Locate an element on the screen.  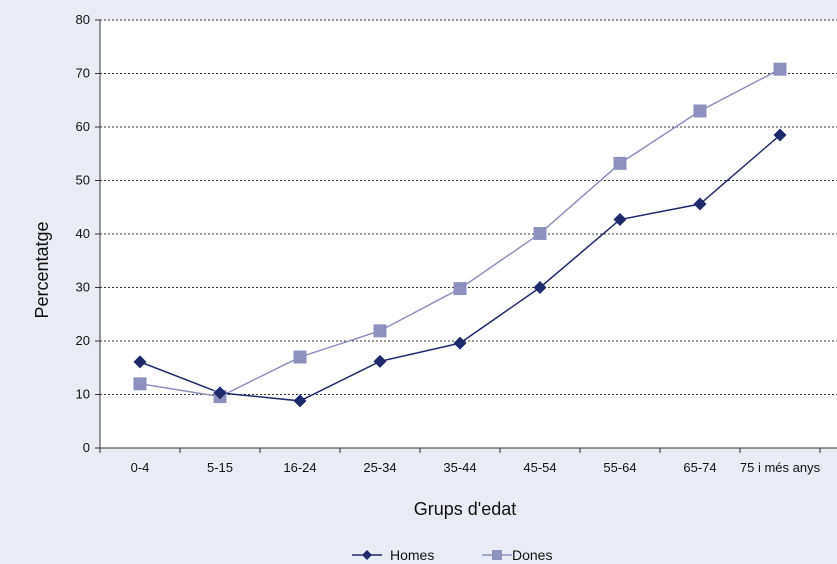
legend-label-homes: Homes is located at coordinates (412, 555).